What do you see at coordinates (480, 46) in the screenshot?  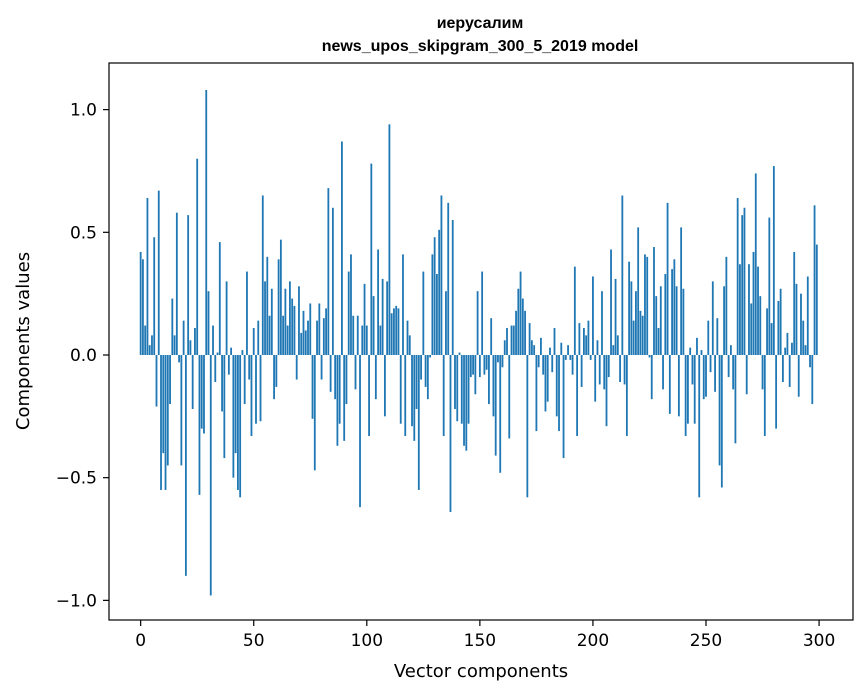 I see `chart-subtitle: news_upos_skipgram_300_5_2019 model` at bounding box center [480, 46].